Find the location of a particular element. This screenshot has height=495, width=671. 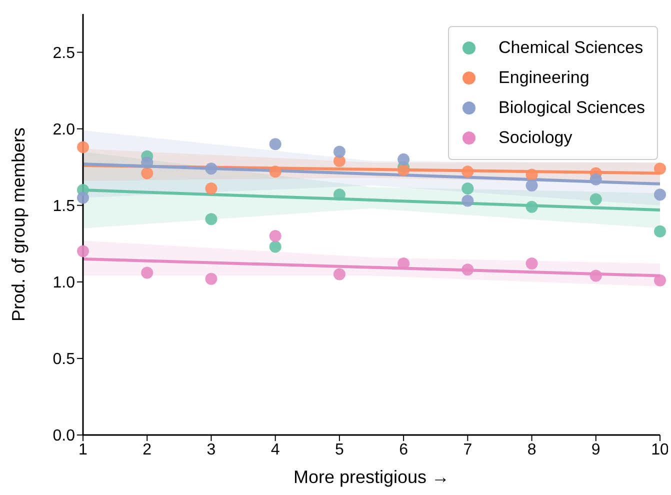

y-tick-label: 2.0 is located at coordinates (64, 130).